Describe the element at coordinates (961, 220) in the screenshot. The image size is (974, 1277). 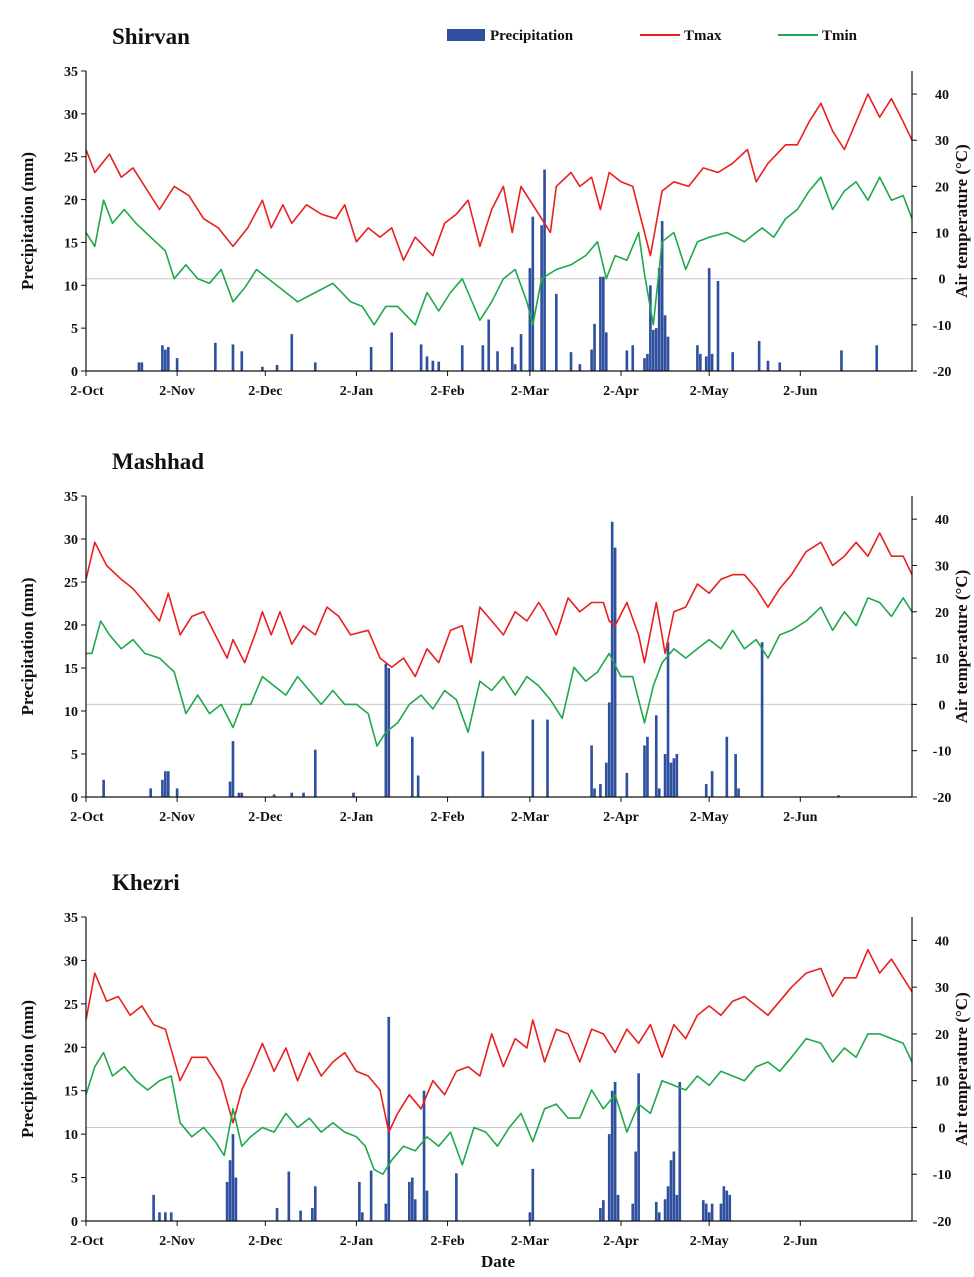
I see `y2-axis-title: Air temperature (°C)` at that location.